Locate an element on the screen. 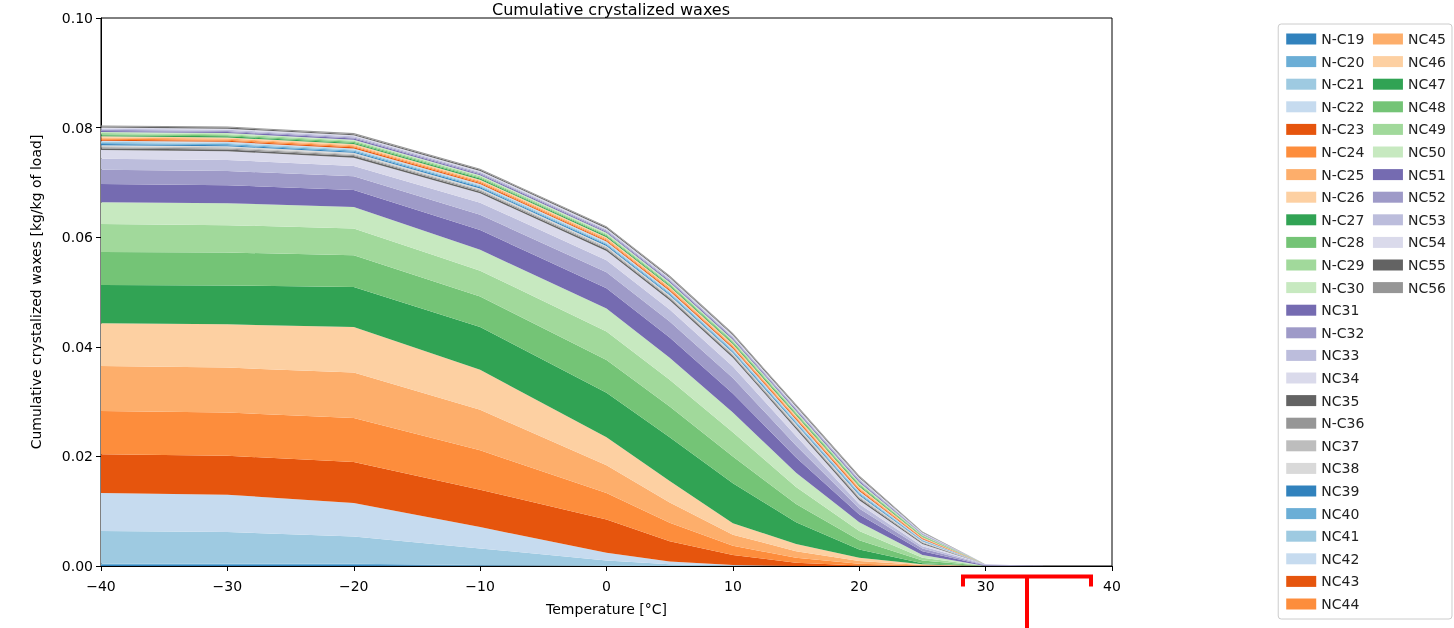 This screenshot has height=628, width=1454. legend-label: N-C24 is located at coordinates (1343, 152).